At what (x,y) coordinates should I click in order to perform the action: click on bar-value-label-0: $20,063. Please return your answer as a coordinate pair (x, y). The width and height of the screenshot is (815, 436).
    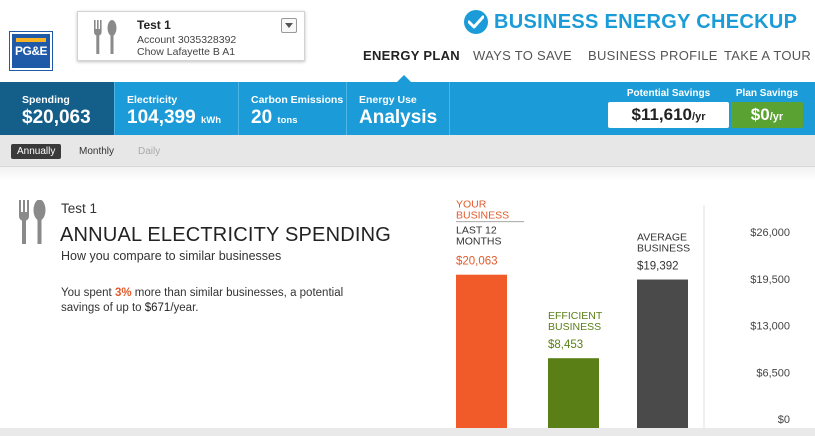
    Looking at the image, I should click on (477, 262).